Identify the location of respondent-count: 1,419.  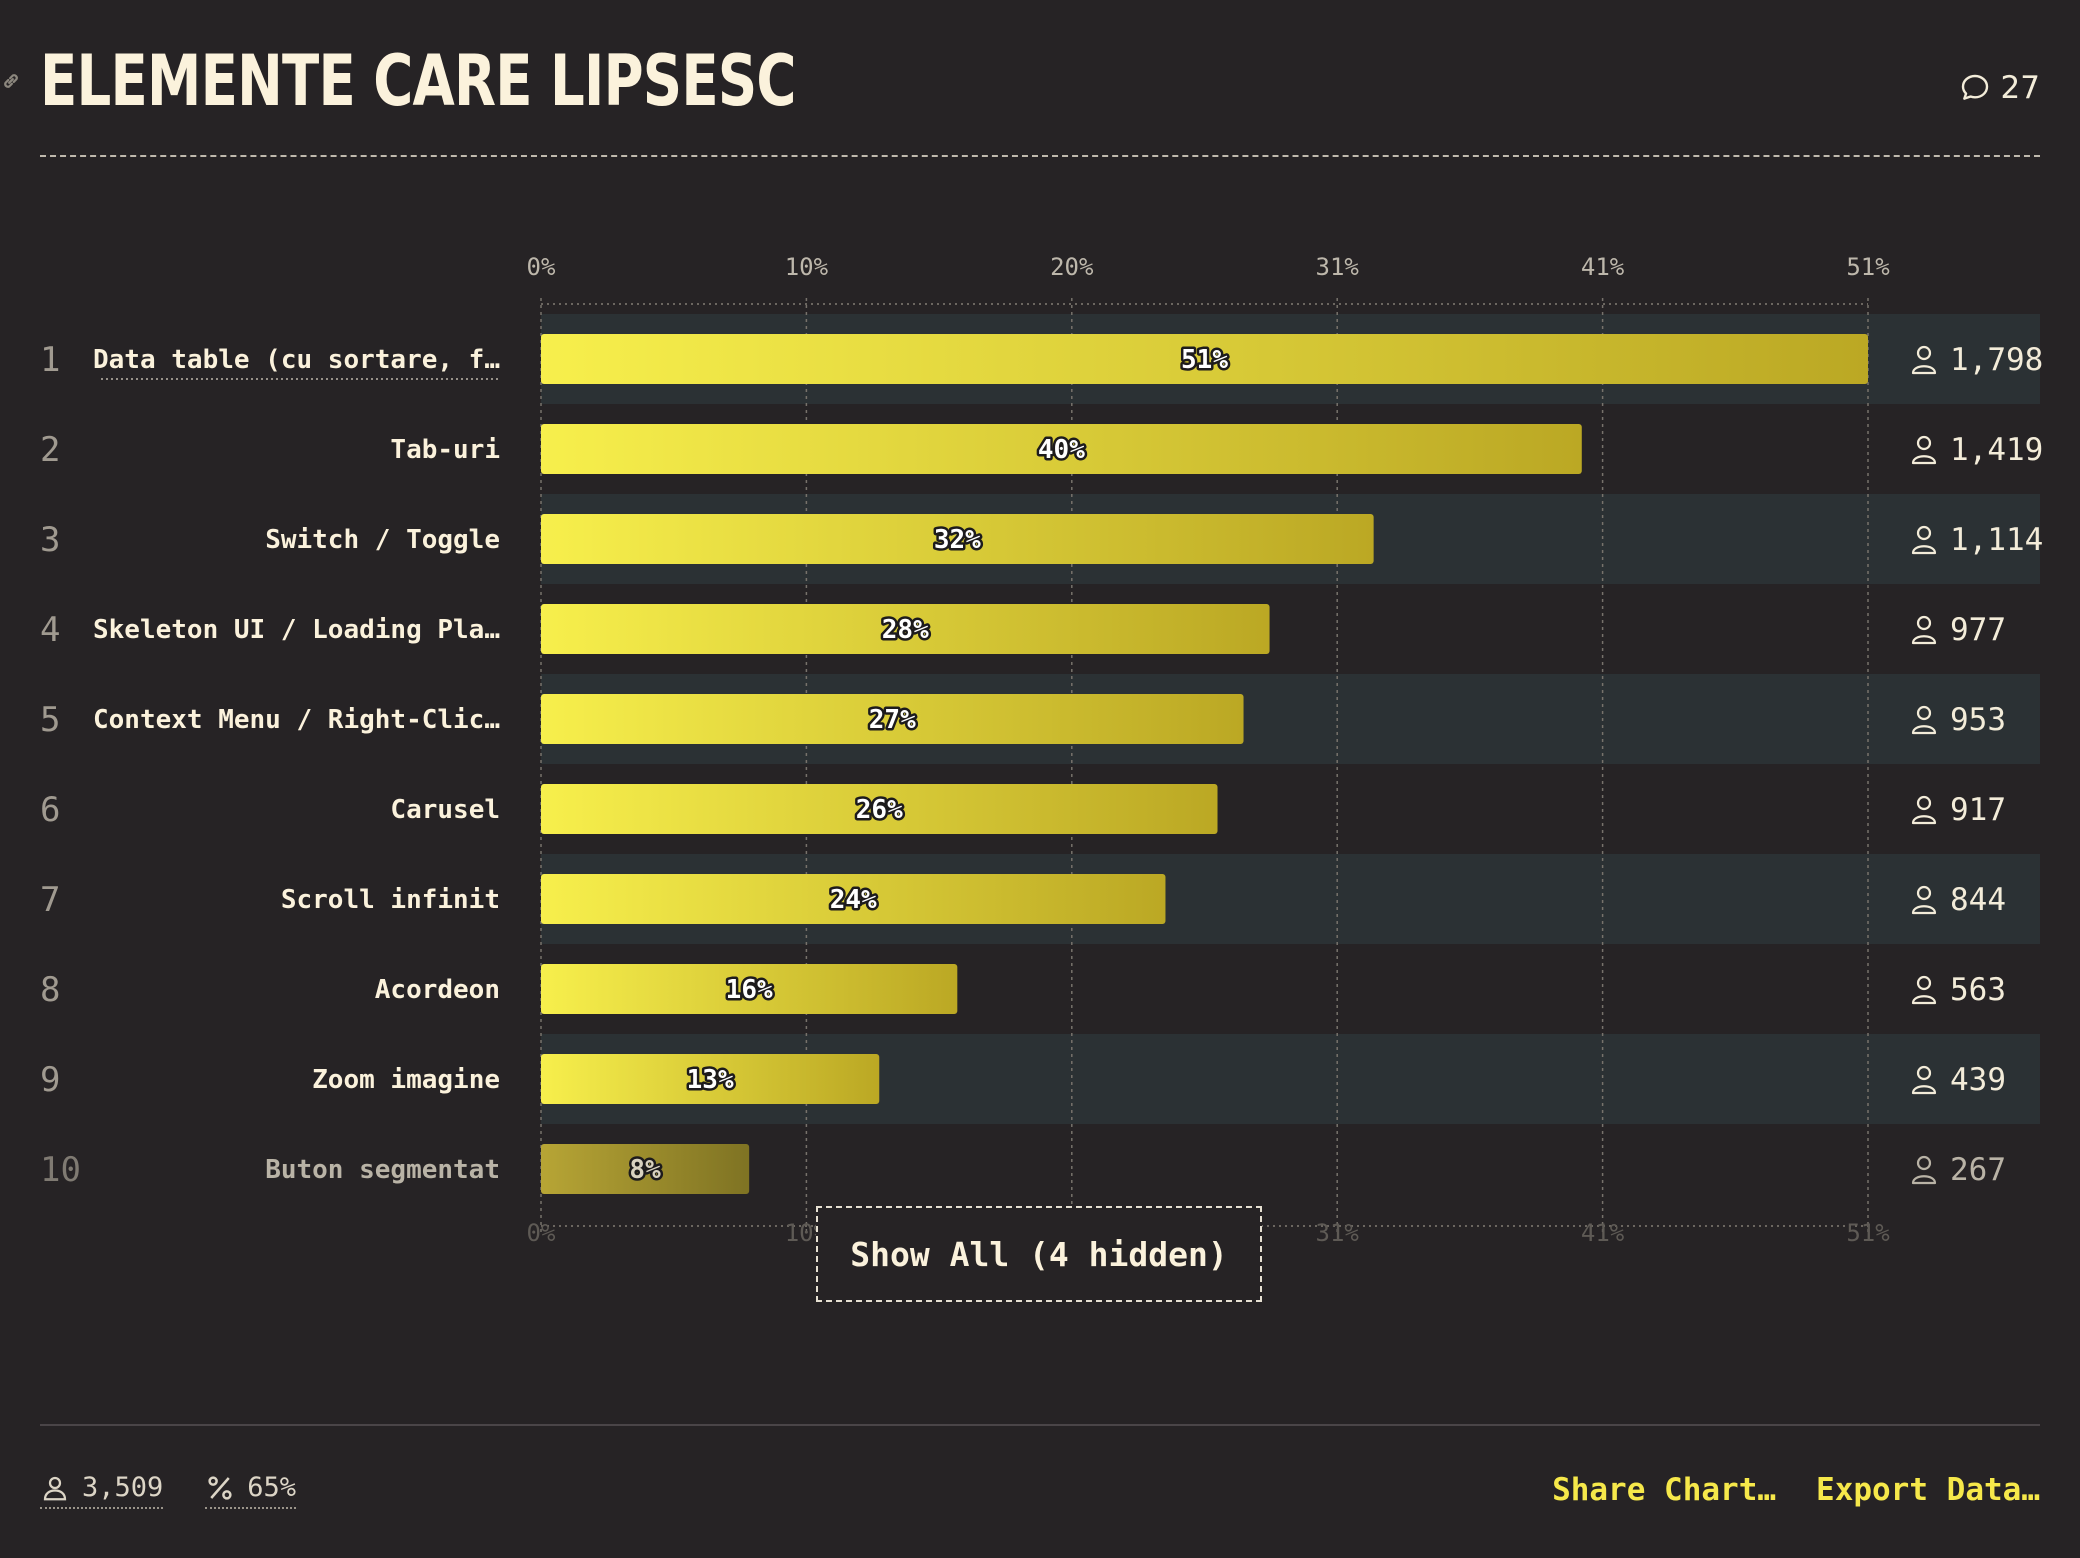
(1996, 450).